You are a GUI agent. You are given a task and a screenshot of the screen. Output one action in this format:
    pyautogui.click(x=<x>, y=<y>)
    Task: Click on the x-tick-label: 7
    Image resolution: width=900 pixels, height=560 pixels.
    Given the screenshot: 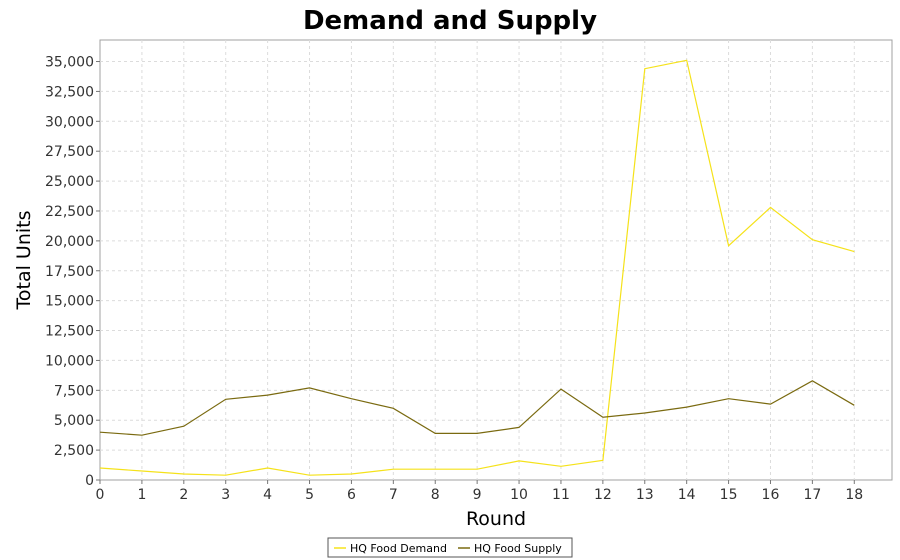 What is the action you would take?
    pyautogui.click(x=393, y=495)
    